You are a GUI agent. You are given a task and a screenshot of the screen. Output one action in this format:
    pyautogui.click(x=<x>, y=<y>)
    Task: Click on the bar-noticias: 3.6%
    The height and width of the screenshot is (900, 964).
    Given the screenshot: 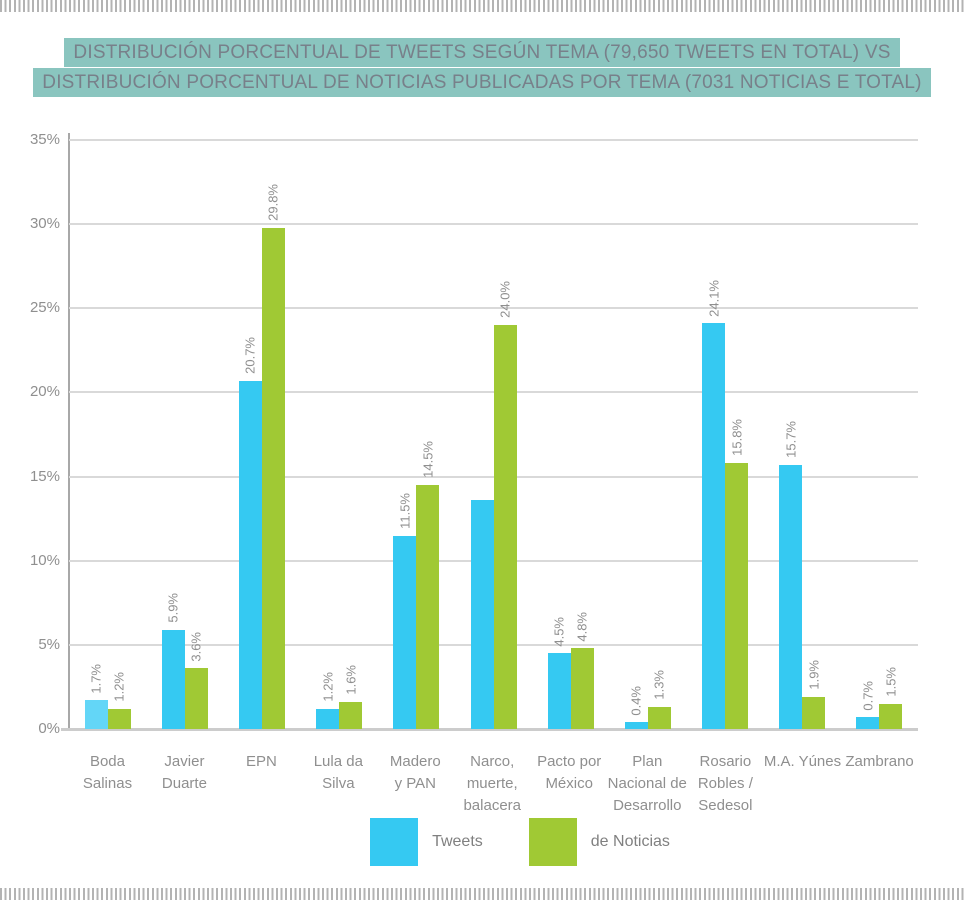 What is the action you would take?
    pyautogui.click(x=196, y=680)
    